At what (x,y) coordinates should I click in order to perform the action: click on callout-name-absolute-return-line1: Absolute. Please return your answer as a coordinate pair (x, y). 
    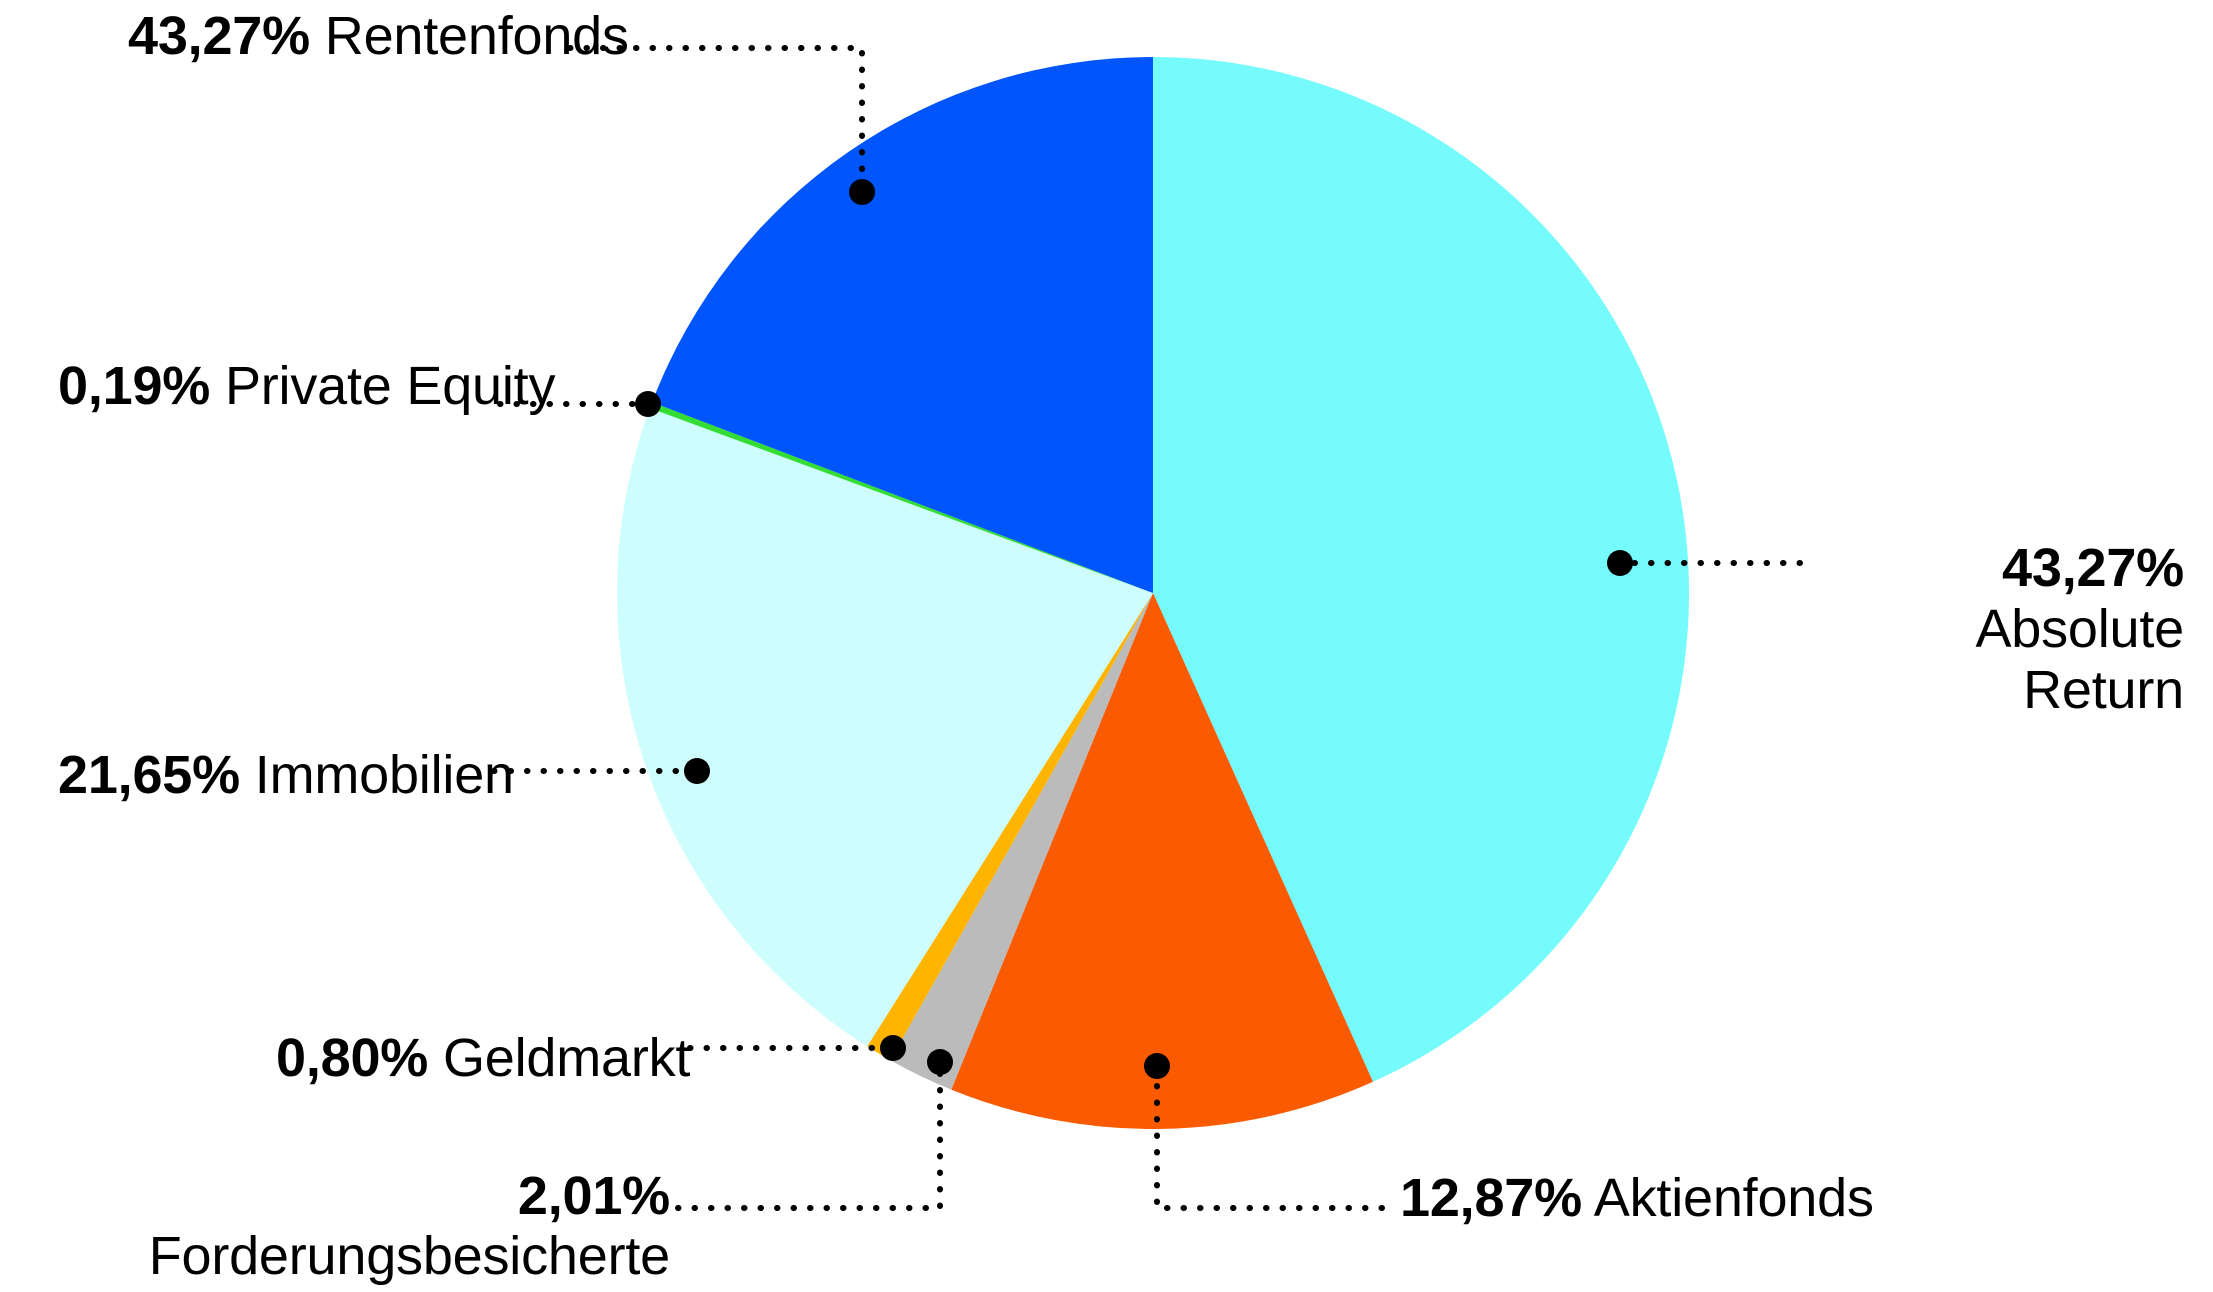
    Looking at the image, I should click on (2079, 629).